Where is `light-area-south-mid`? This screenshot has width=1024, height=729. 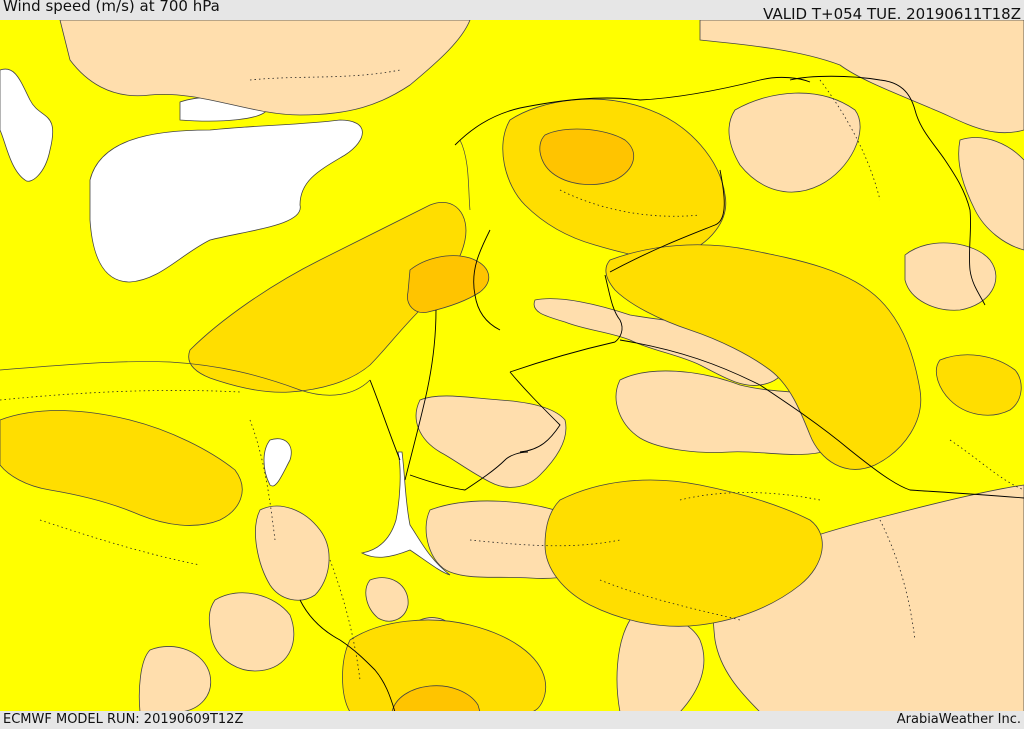 light-area-south-mid is located at coordinates (660, 663).